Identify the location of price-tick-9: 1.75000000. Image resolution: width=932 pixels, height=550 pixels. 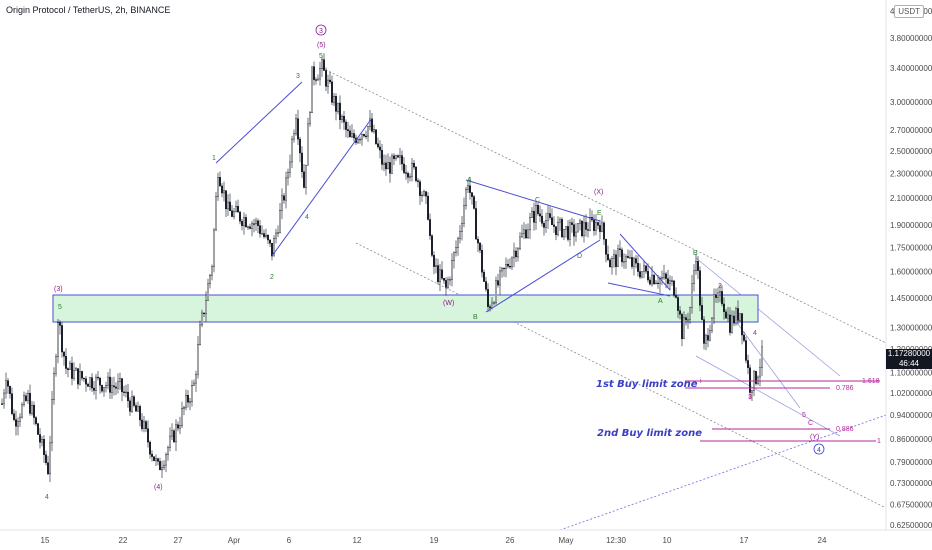
(911, 247).